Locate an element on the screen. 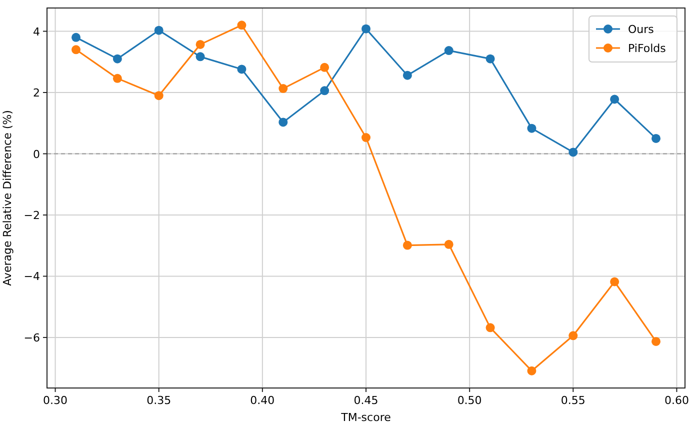 The height and width of the screenshot is (427, 700). legend-label: Ours is located at coordinates (641, 29).